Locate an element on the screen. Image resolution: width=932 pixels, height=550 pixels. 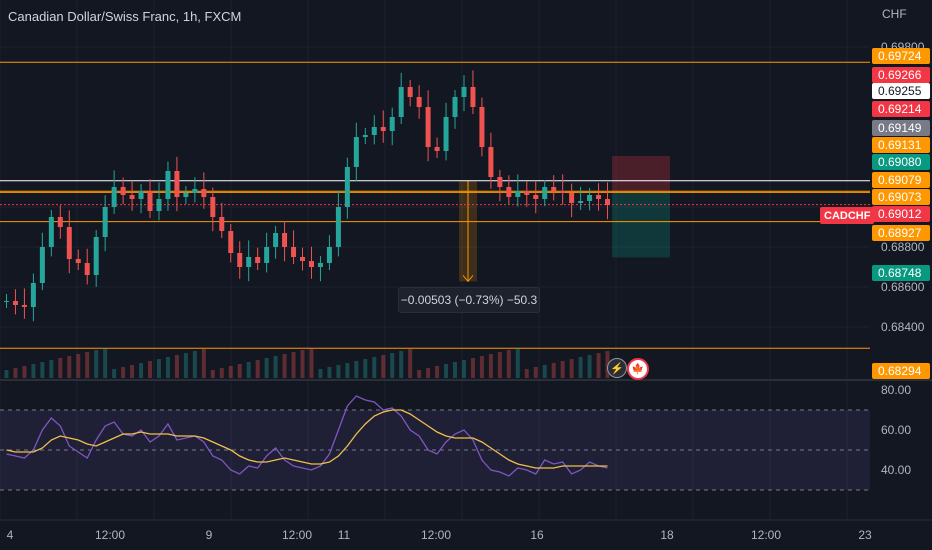
target-zone is located at coordinates (641, 225).